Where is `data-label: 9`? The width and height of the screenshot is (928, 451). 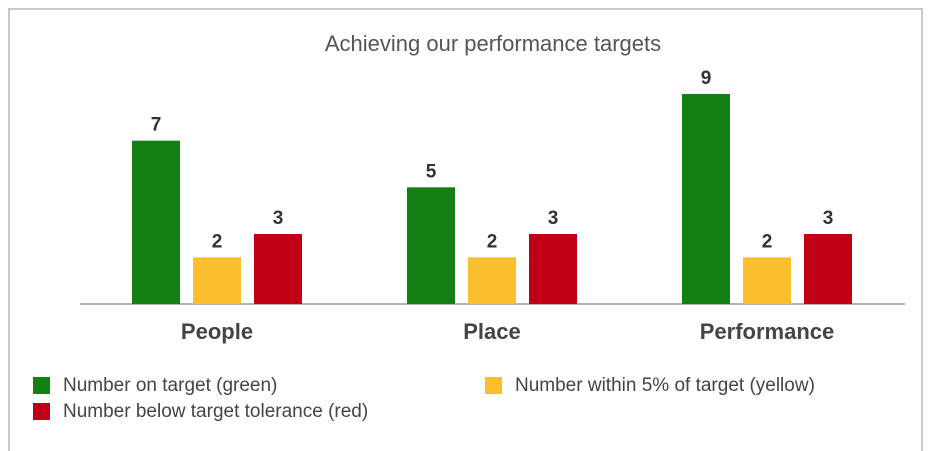
data-label: 9 is located at coordinates (706, 78).